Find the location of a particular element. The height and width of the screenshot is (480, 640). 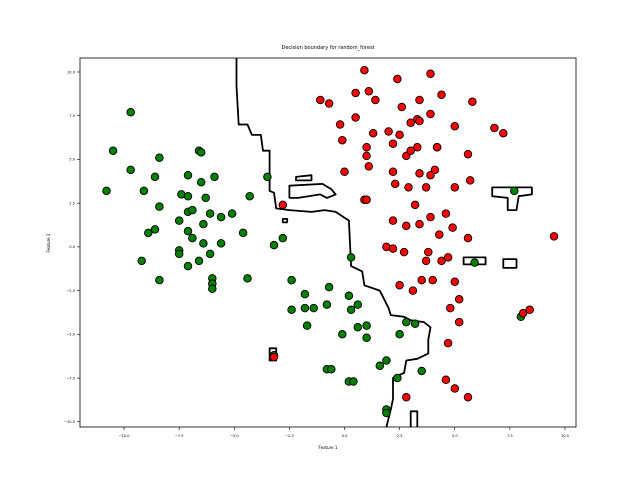

y-axis-ticks: −10.0 −7.5 −5.0 −2.5 0.0 2.5 5.0 7.5 10.0 is located at coordinates (72, 247).